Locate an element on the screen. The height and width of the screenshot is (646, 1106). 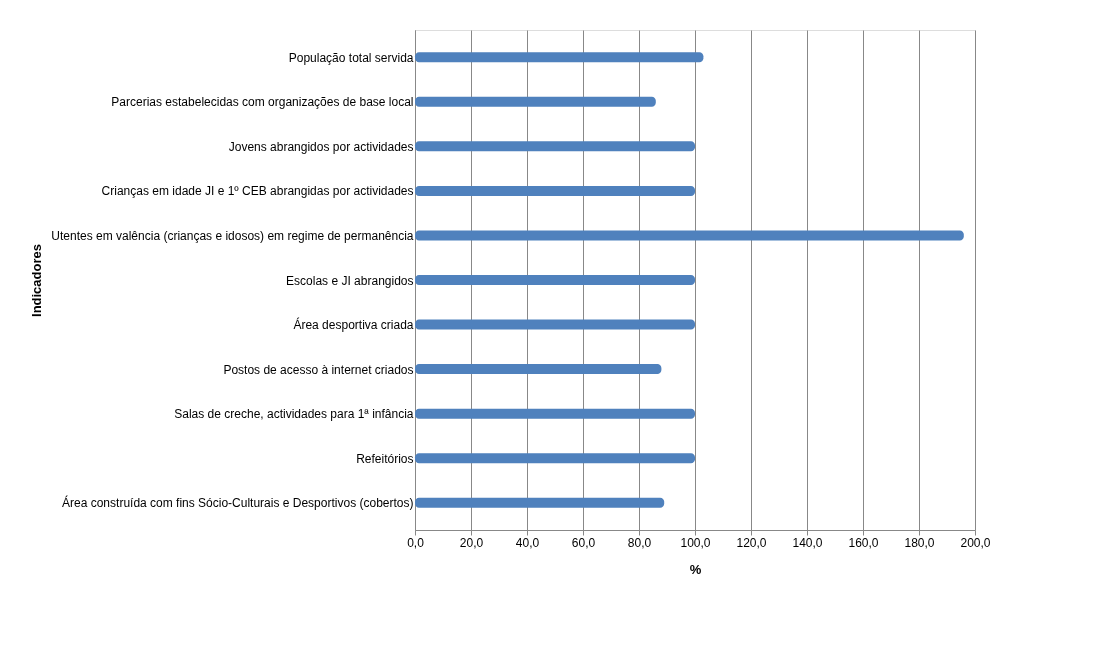
x-tick-label: 20,0 is located at coordinates (471, 542).